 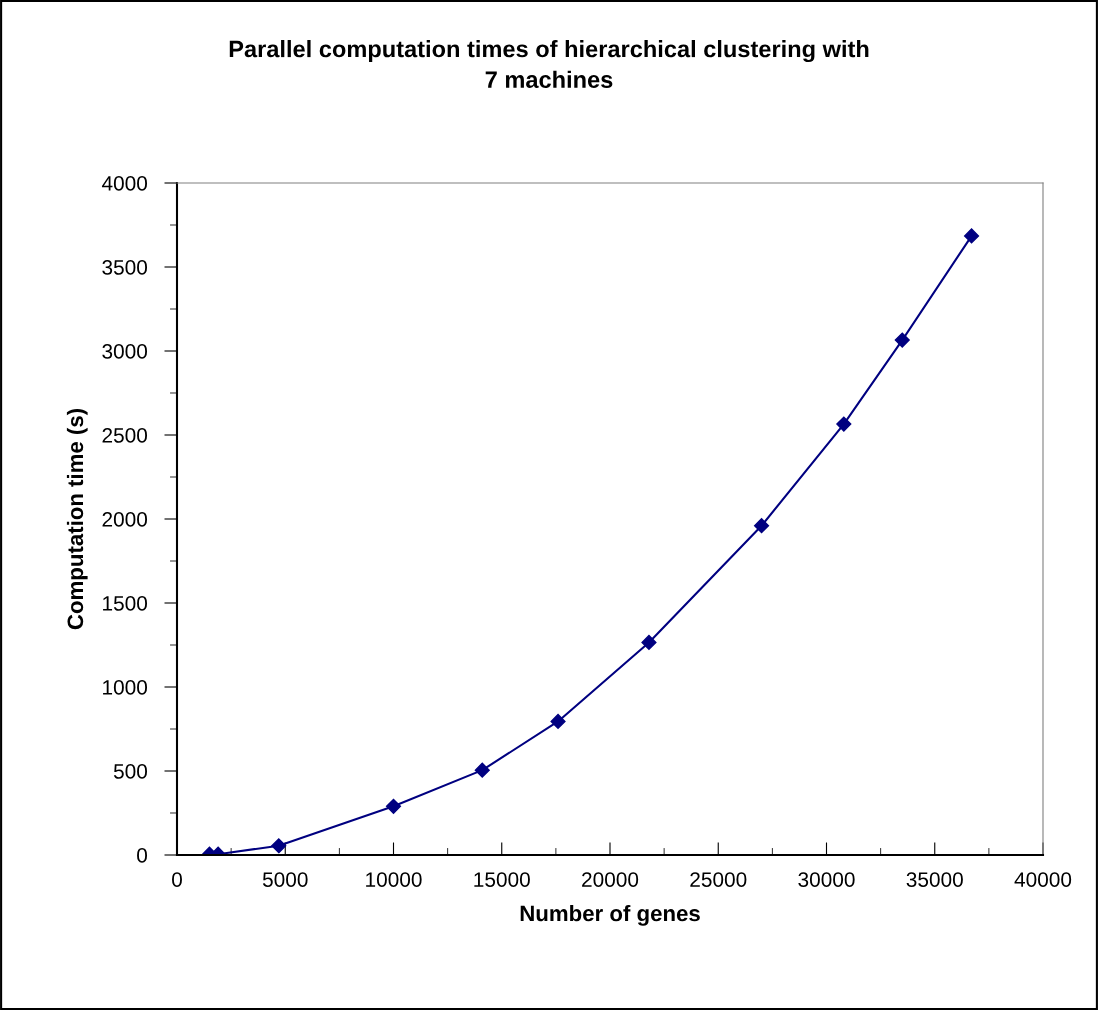 What do you see at coordinates (934, 879) in the screenshot?
I see `x-tick-label: 35000` at bounding box center [934, 879].